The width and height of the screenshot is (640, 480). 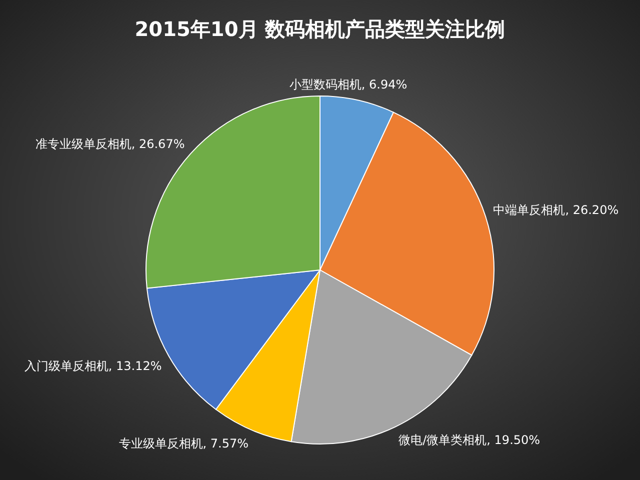 I want to click on title: 2015年10月 数码相机产品类型关注比例, so click(x=320, y=29).